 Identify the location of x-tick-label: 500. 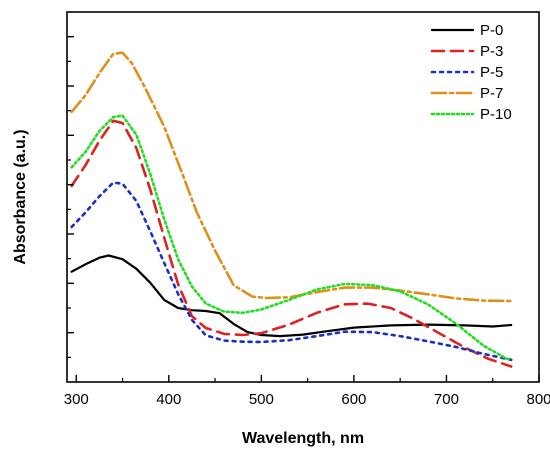
(261, 399).